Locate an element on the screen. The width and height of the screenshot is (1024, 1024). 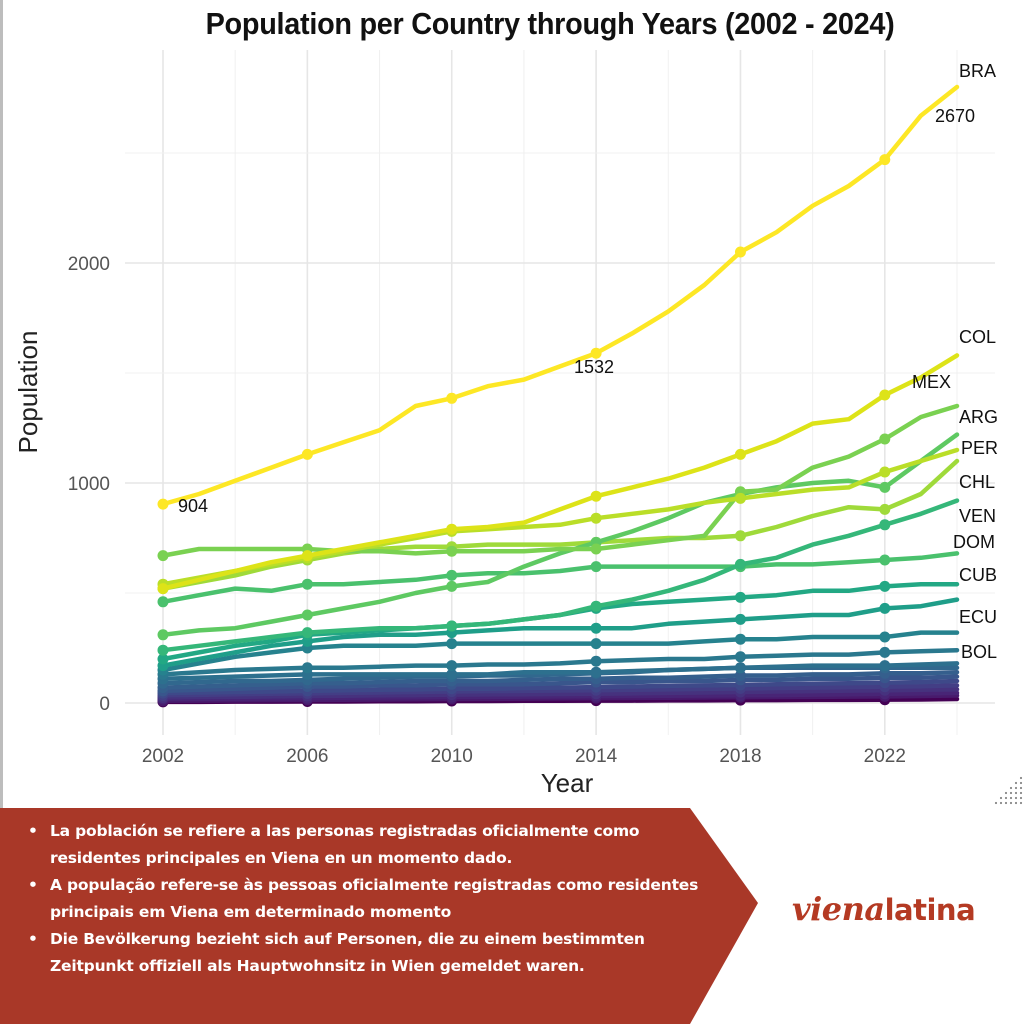
series-label-dom: DOM is located at coordinates (974, 542).